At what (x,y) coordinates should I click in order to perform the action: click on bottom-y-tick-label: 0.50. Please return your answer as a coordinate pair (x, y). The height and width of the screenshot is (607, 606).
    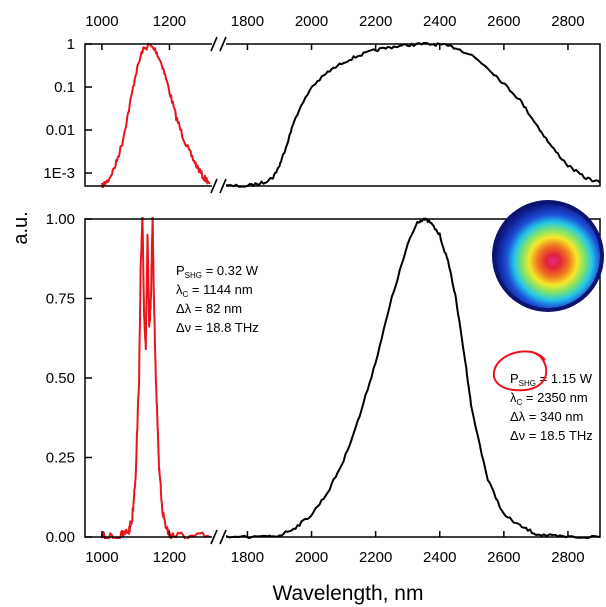
    Looking at the image, I should click on (60, 378).